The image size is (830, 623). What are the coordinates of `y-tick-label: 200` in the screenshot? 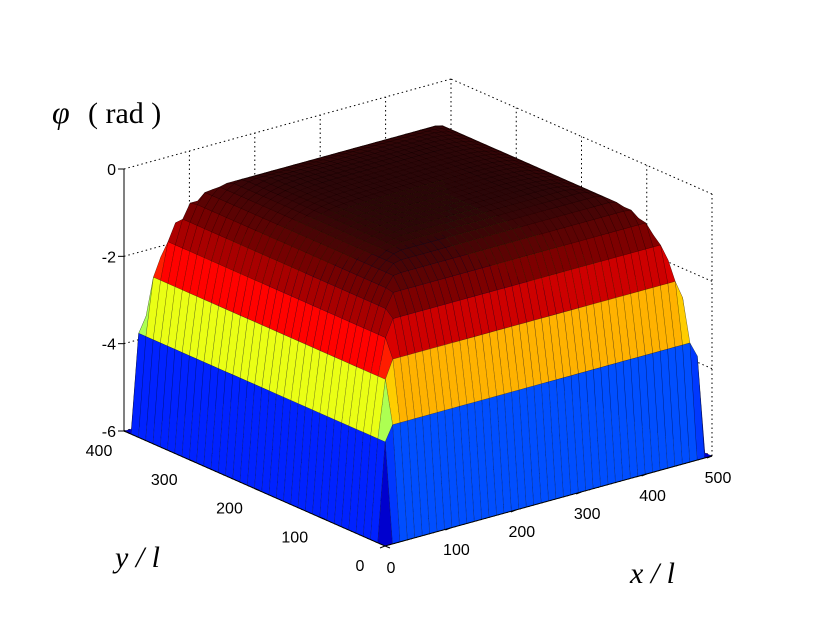 It's located at (229, 509).